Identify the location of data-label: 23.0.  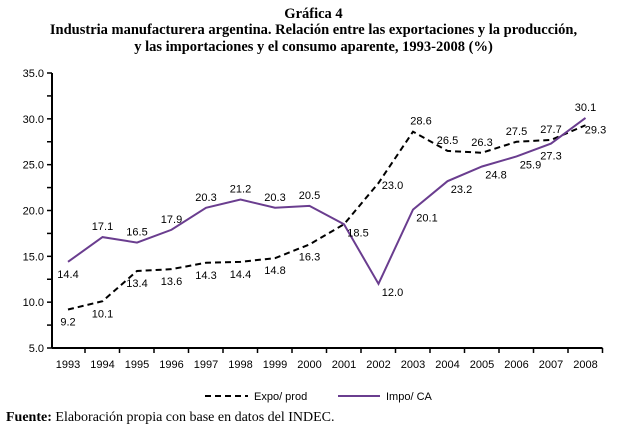
(392, 186).